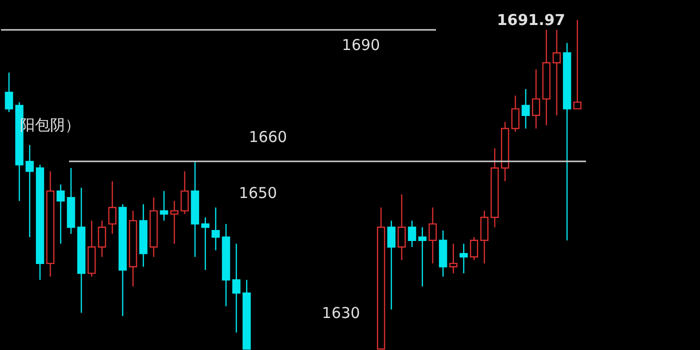 This screenshot has height=350, width=700. I want to click on annotation: 1650, so click(258, 193).